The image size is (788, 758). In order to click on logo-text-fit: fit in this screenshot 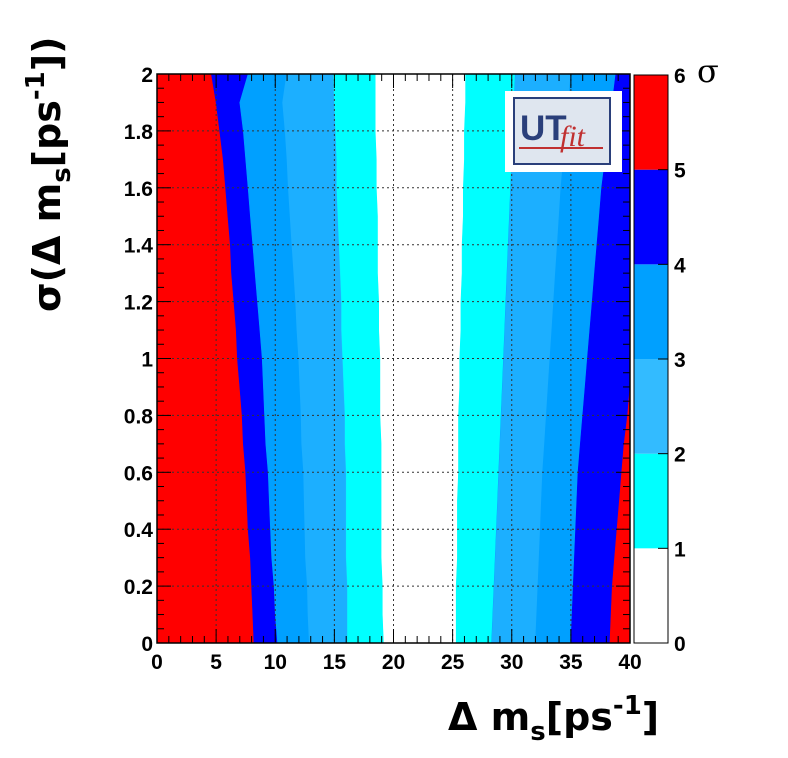, I will do `click(573, 136)`.